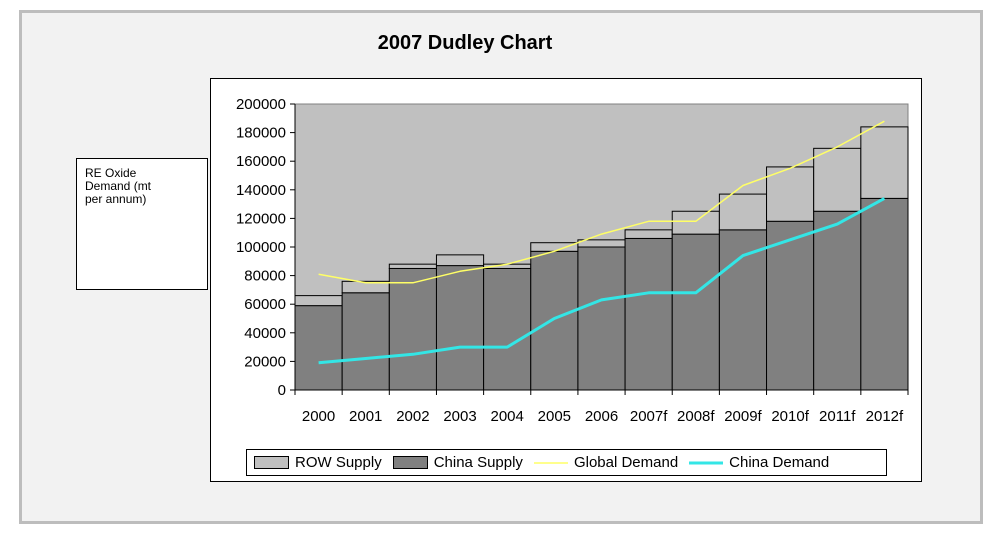  I want to click on bar-china-supply-2003, so click(460, 328).